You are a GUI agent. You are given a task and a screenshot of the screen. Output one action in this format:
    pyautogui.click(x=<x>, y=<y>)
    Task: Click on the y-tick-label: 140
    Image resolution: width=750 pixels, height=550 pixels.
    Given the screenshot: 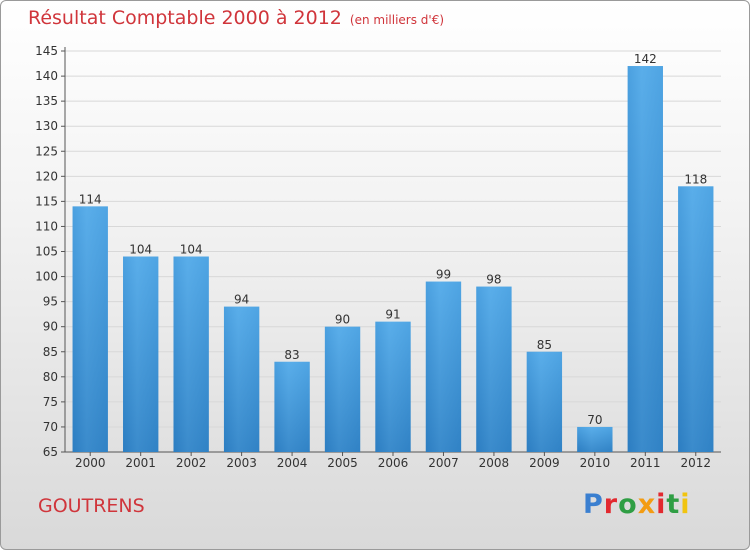 What is the action you would take?
    pyautogui.click(x=46, y=76)
    